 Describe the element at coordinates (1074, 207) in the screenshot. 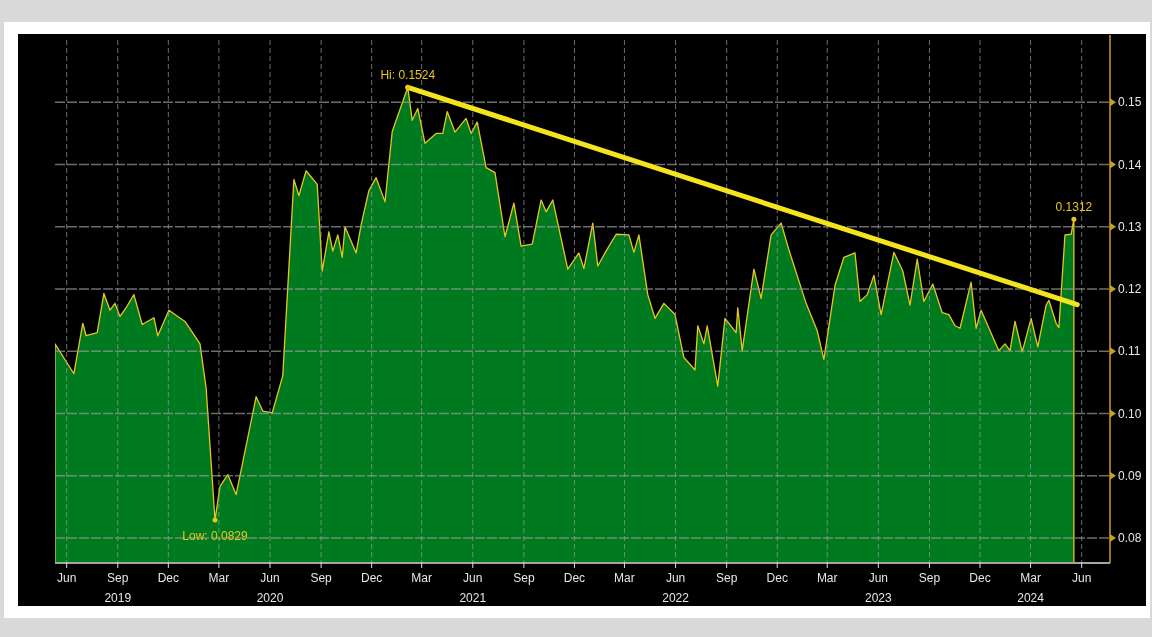

I see `annotation: 0.1312` at that location.